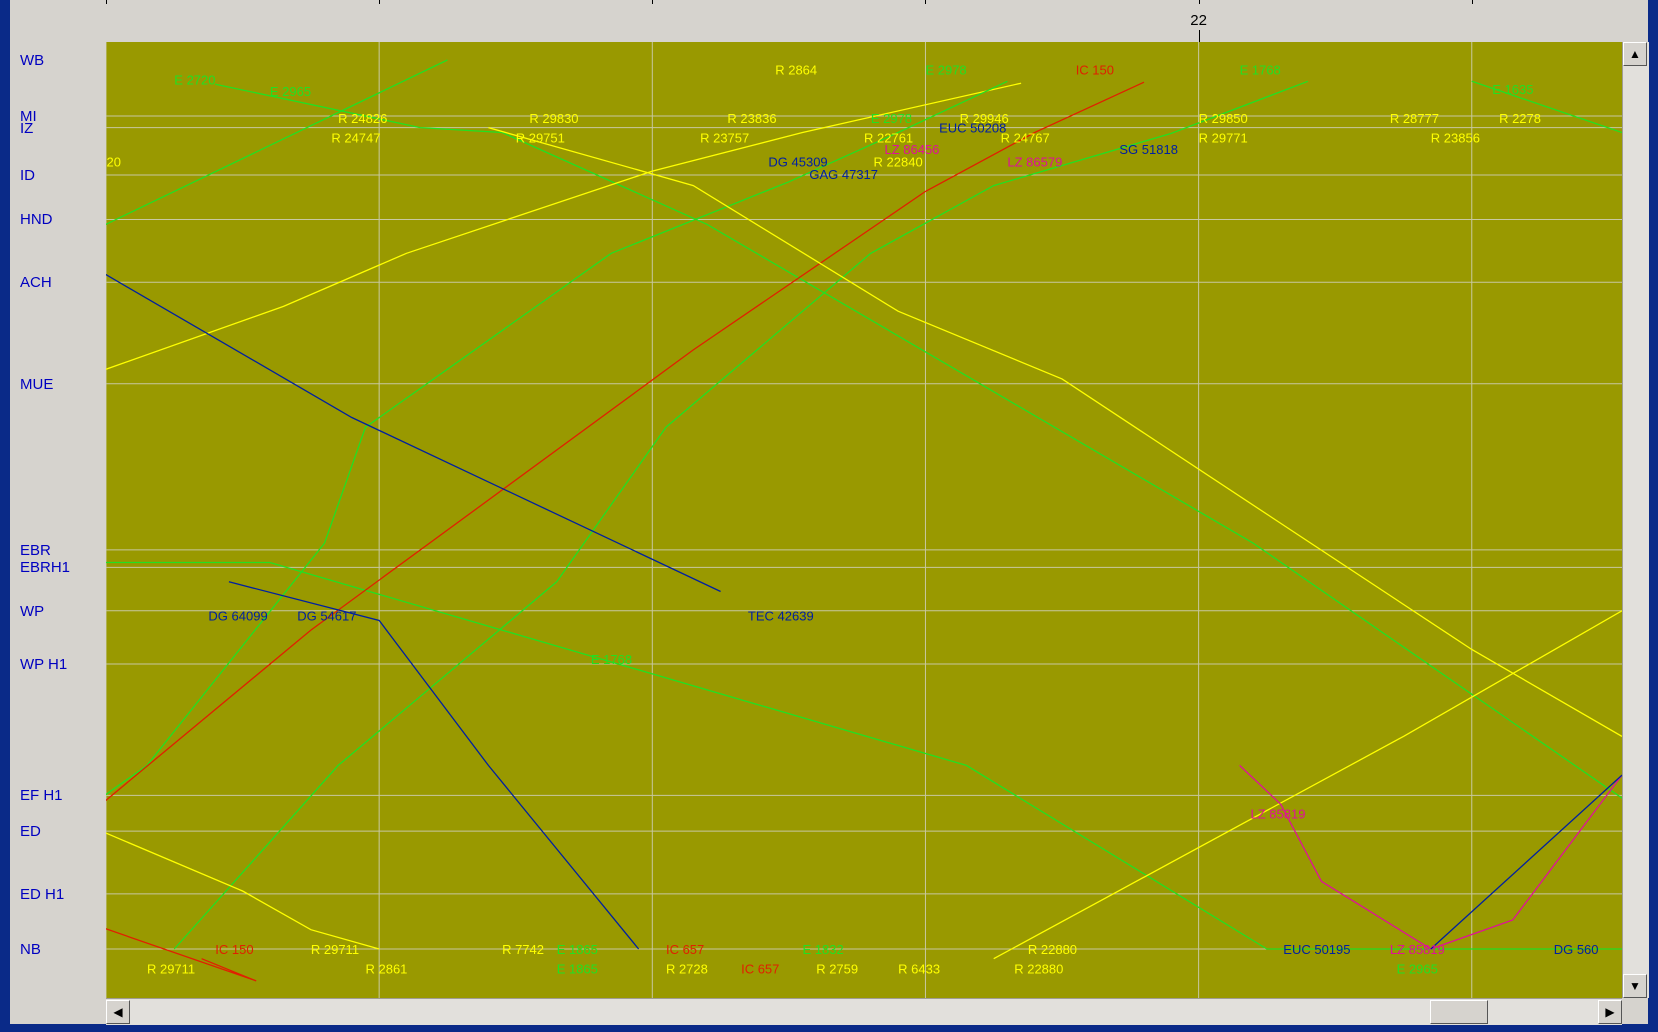 The image size is (1658, 1032). What do you see at coordinates (1653, 516) in the screenshot?
I see `window-frame-right` at bounding box center [1653, 516].